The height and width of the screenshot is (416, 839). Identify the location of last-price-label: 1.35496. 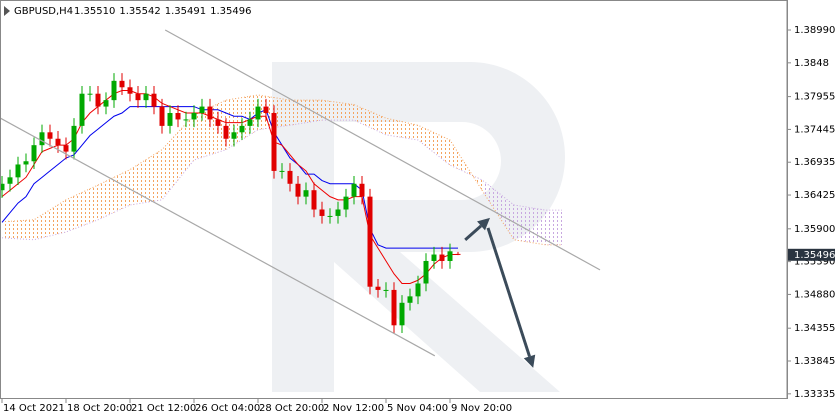
(814, 255).